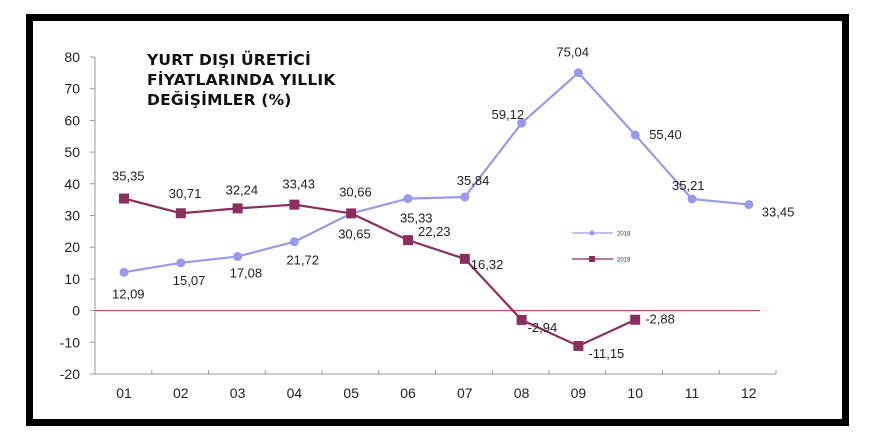 The image size is (880, 440). Describe the element at coordinates (302, 260) in the screenshot. I see `data-label-2018: 21,72` at that location.